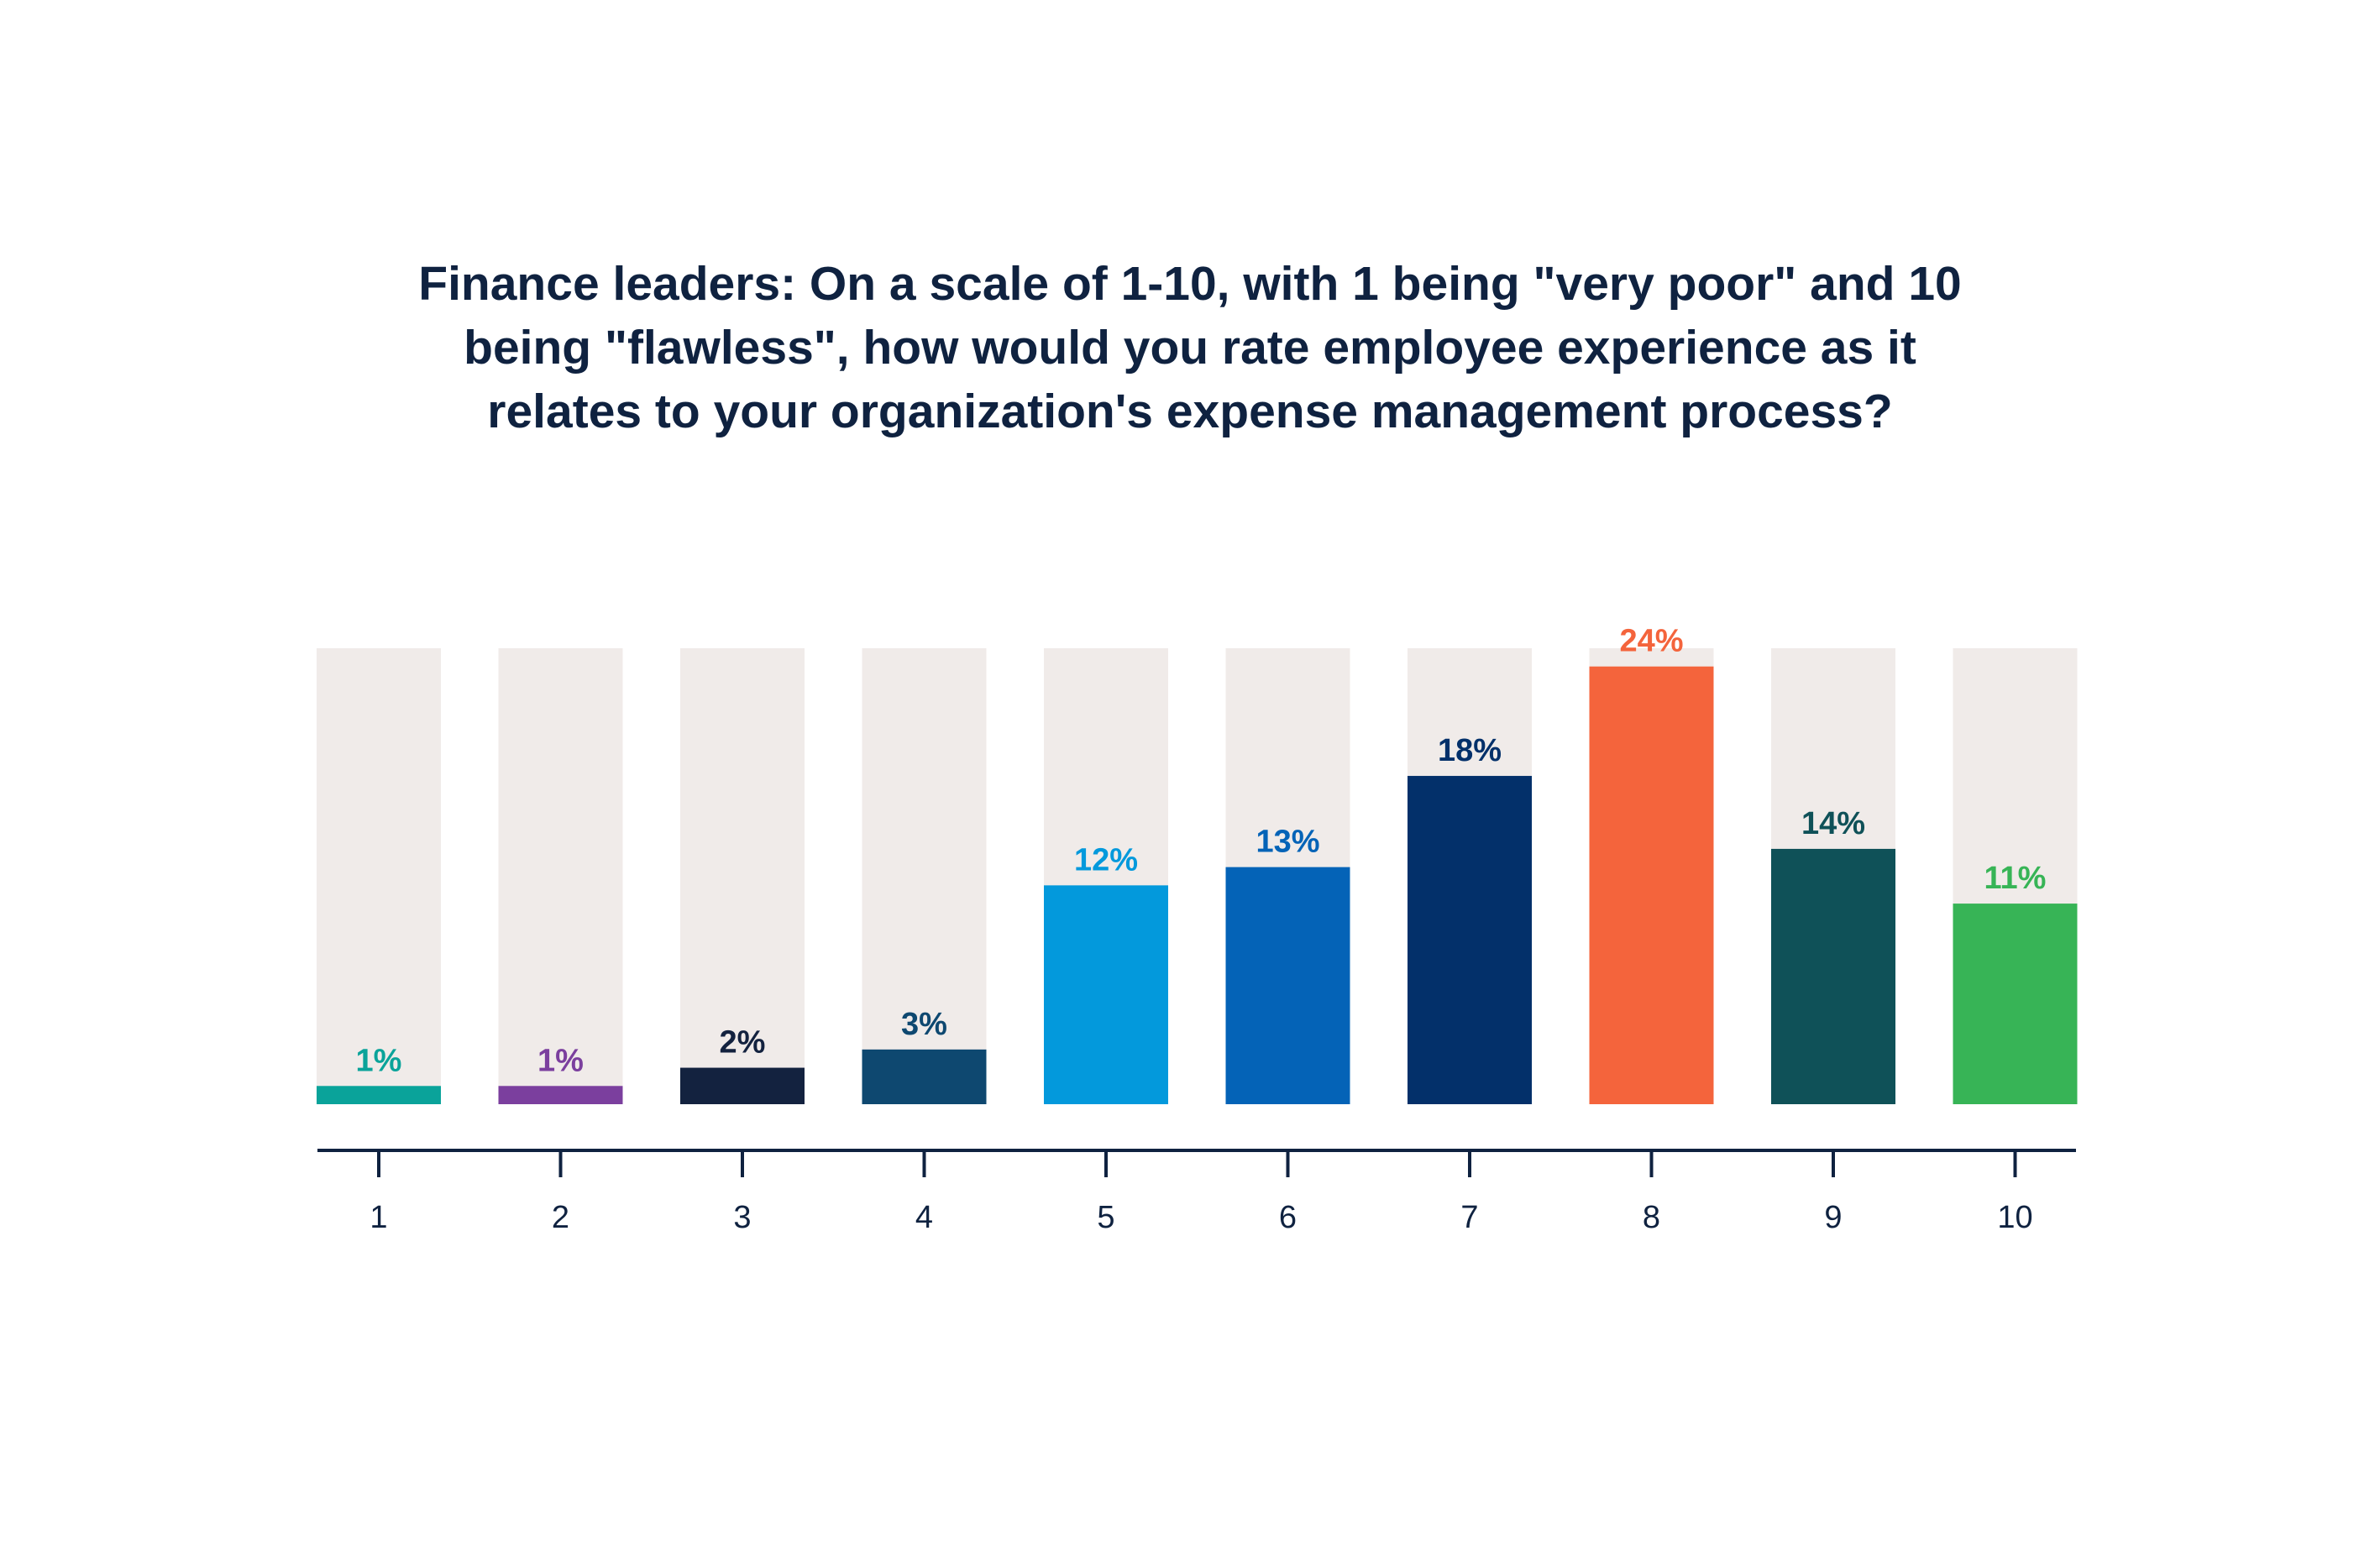  I want to click on x-tick-label: 5, so click(1105, 1217).